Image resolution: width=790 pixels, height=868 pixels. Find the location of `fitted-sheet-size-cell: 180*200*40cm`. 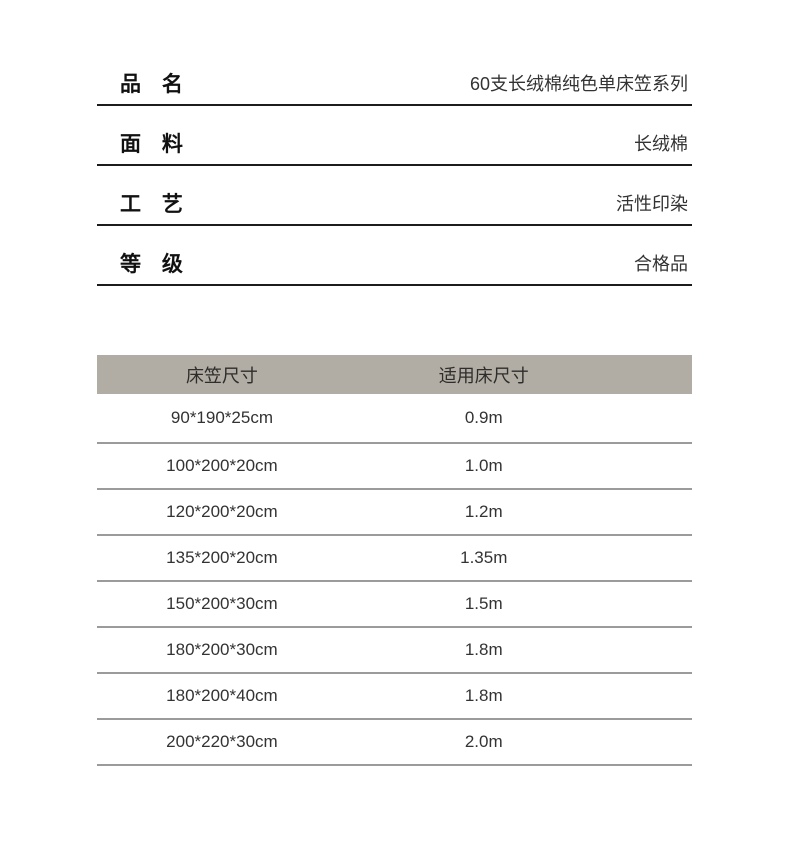

fitted-sheet-size-cell: 180*200*40cm is located at coordinates (222, 695).